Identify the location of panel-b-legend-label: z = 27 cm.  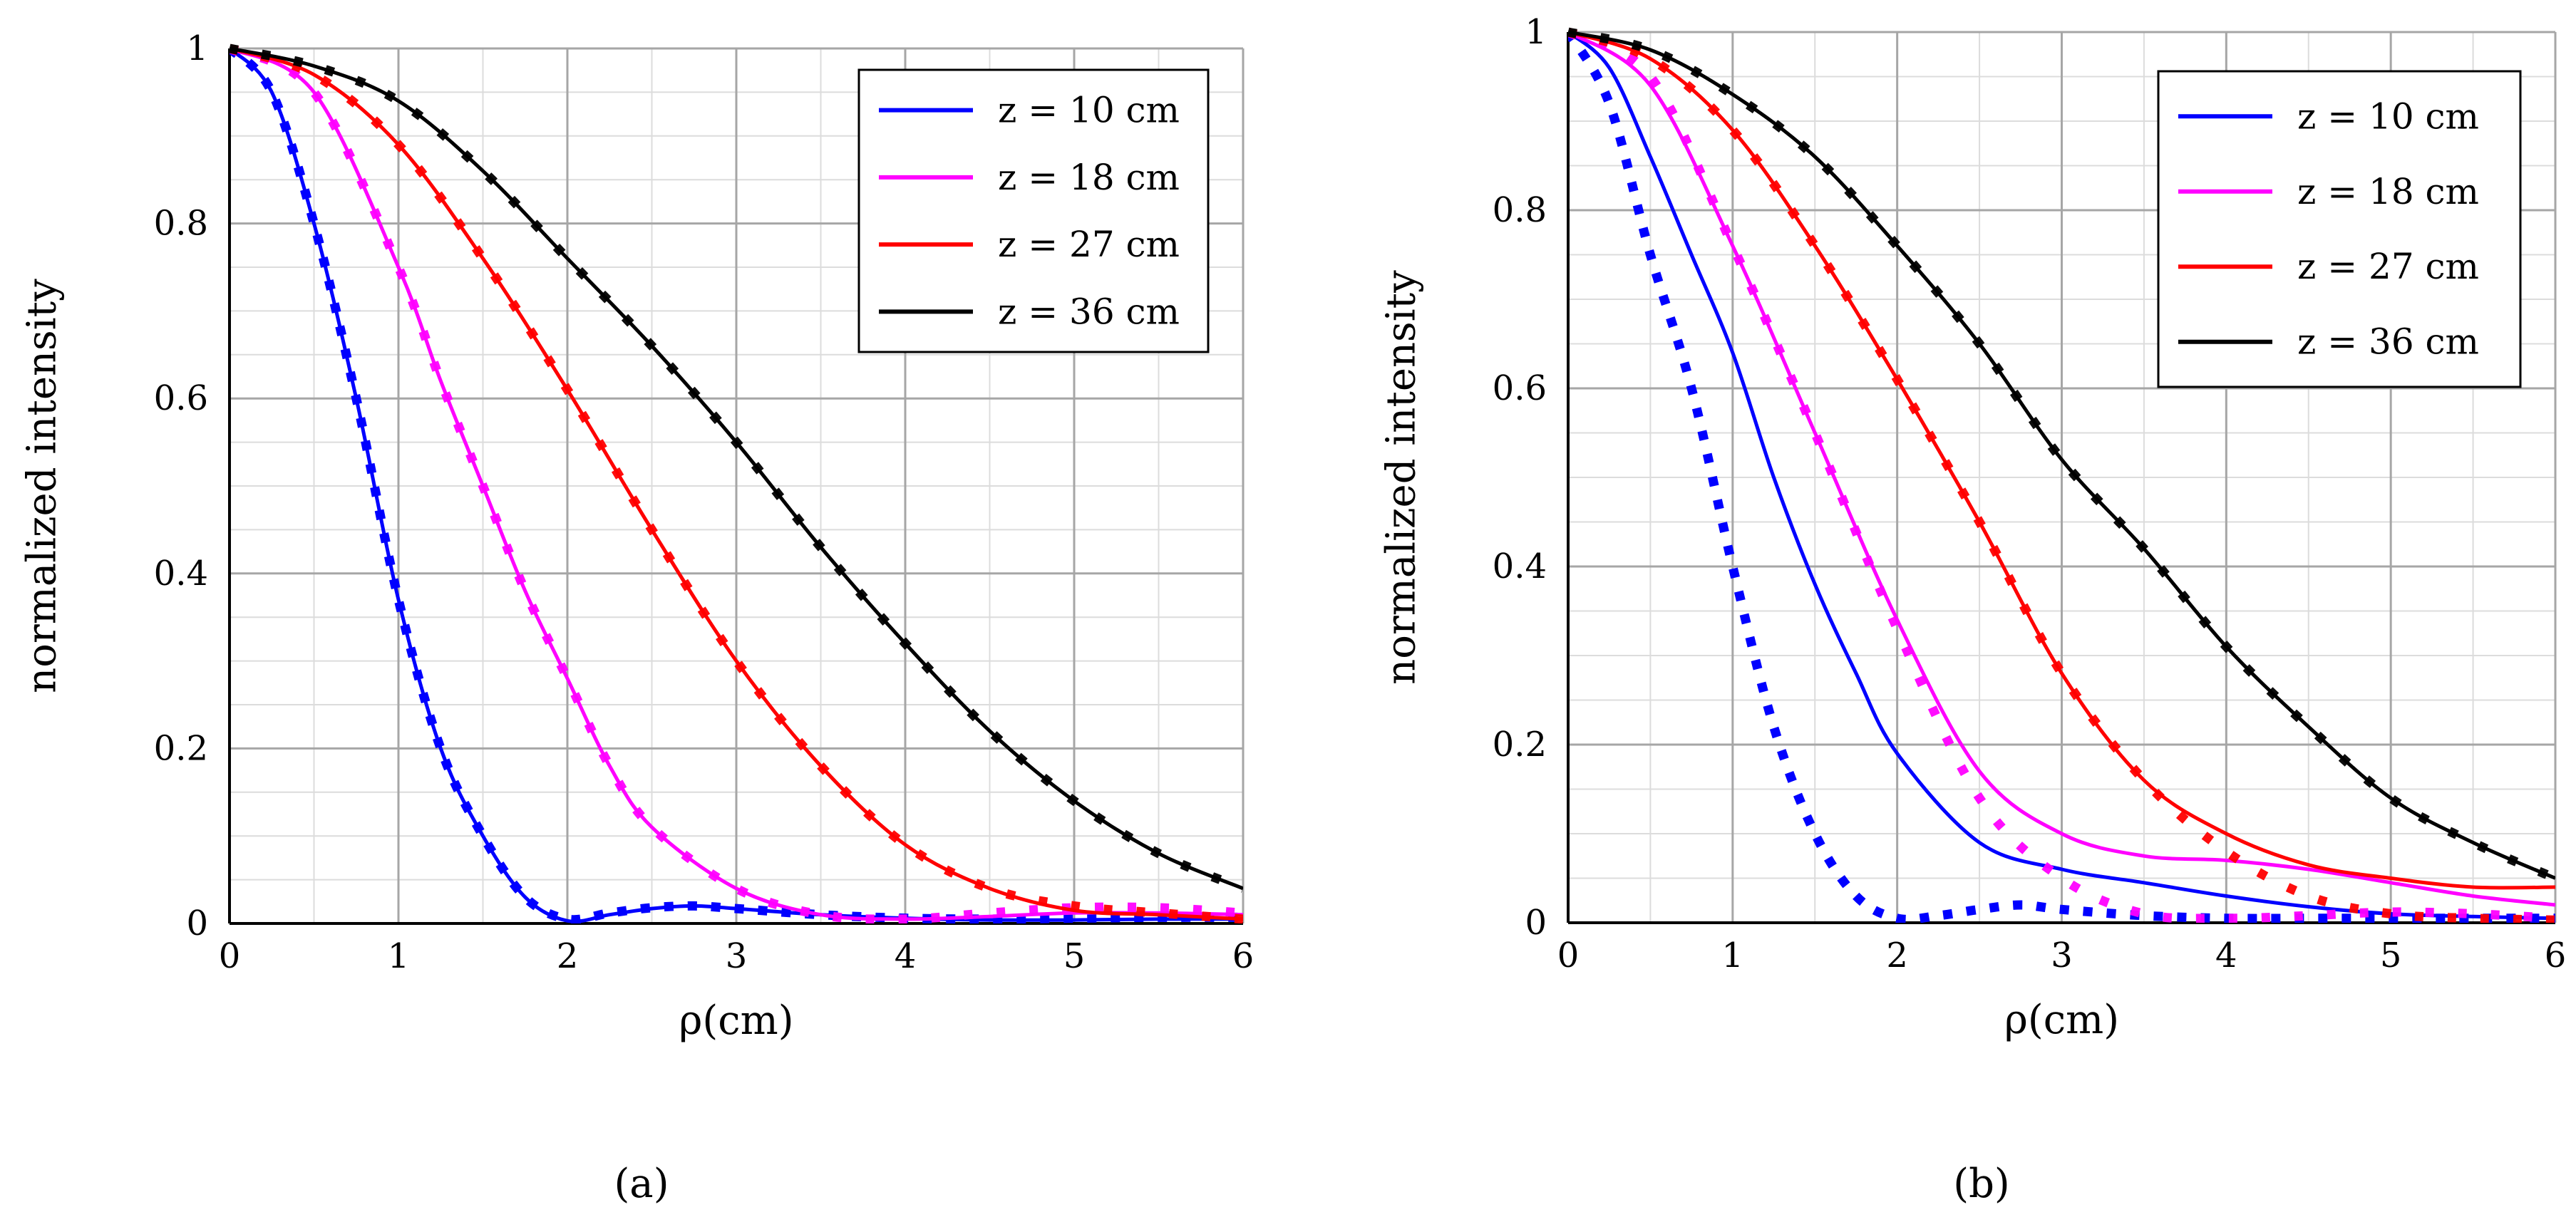
(2388, 266).